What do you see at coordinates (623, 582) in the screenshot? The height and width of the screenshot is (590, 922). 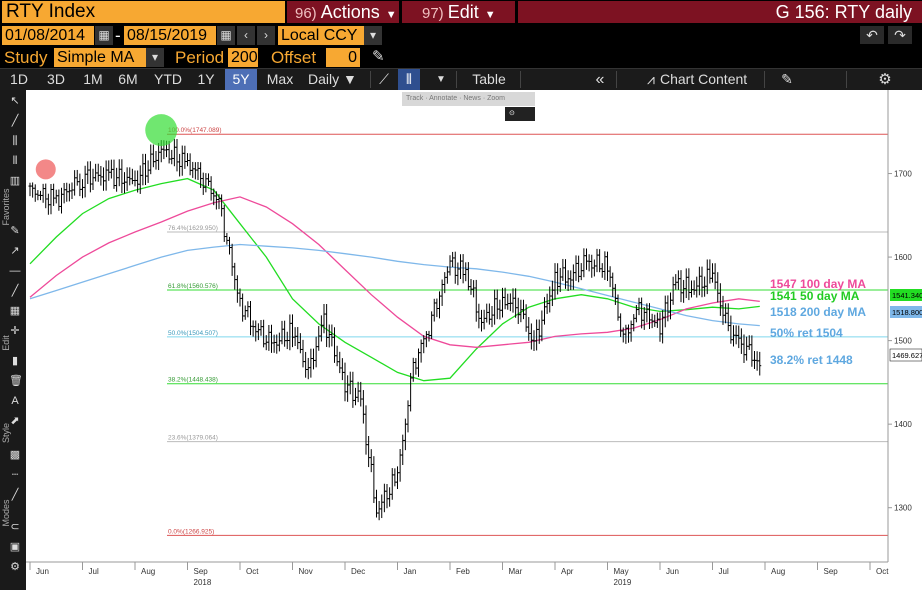 I see `year-label-1: 2019` at bounding box center [623, 582].